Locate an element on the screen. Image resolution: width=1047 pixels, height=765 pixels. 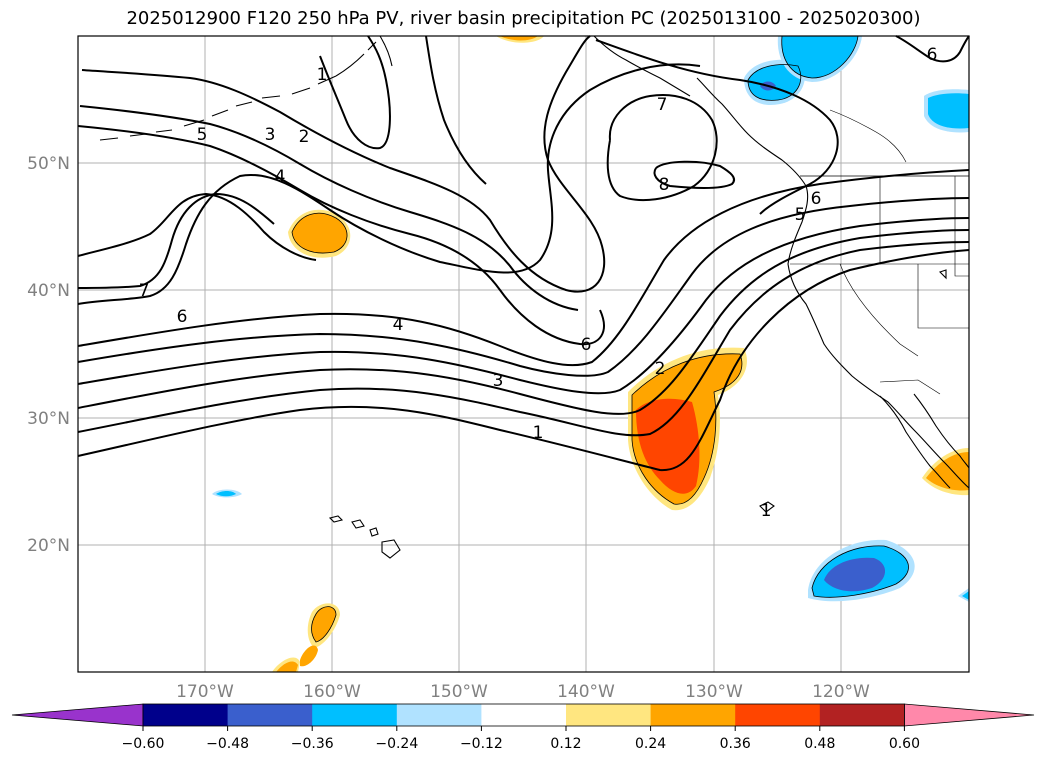
shade-0.24-b is located at coordinates (320, 233).